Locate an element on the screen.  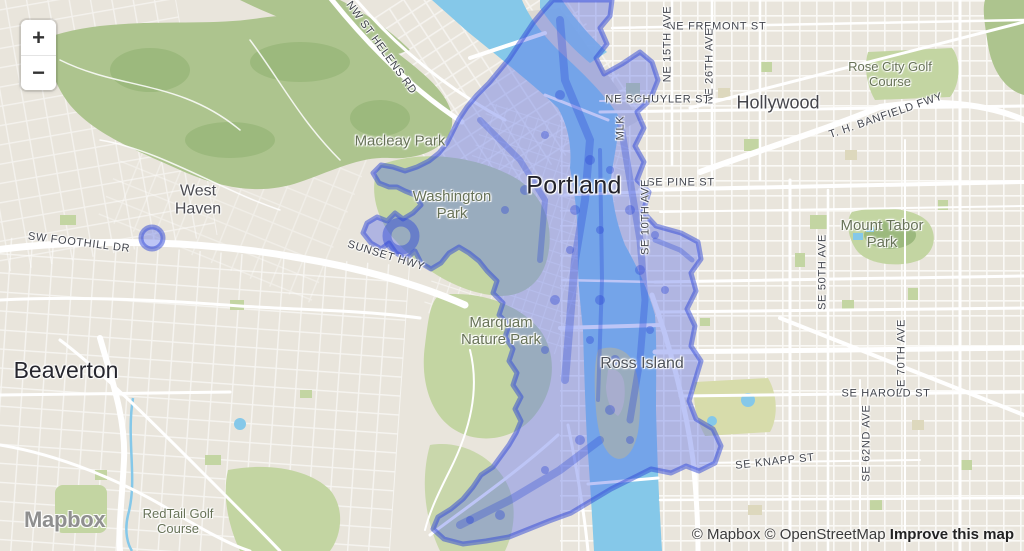
zoom-control: + − is located at coordinates (38, 55).